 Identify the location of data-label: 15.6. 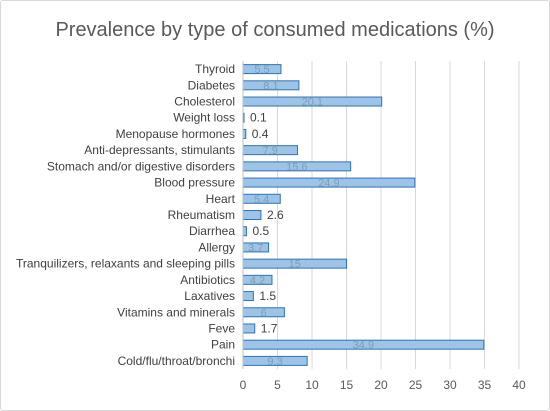
(296, 167).